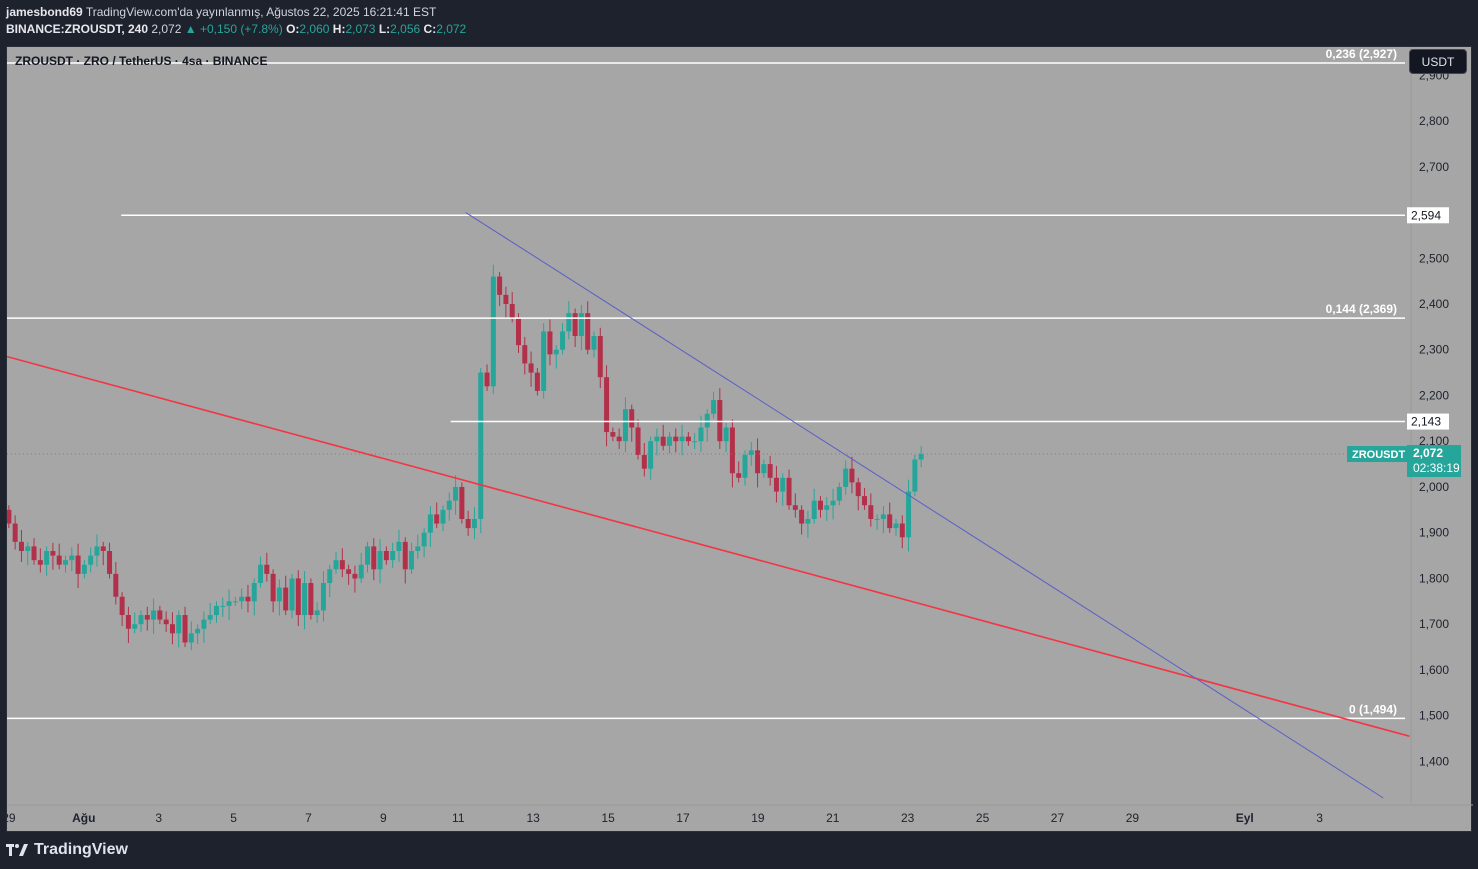 This screenshot has width=1478, height=869. I want to click on tradingview-logo-text: TradingView, so click(81, 849).